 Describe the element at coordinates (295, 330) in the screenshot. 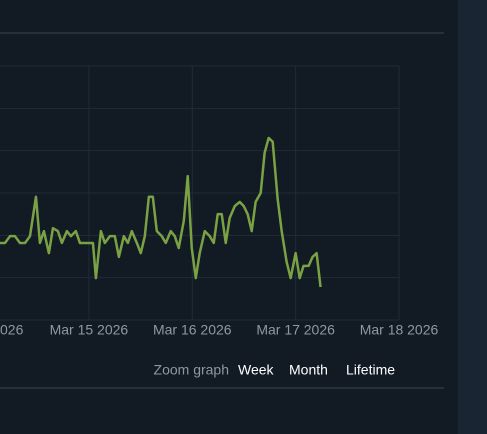

I see `x-tick-label: Mar 17 2026` at that location.